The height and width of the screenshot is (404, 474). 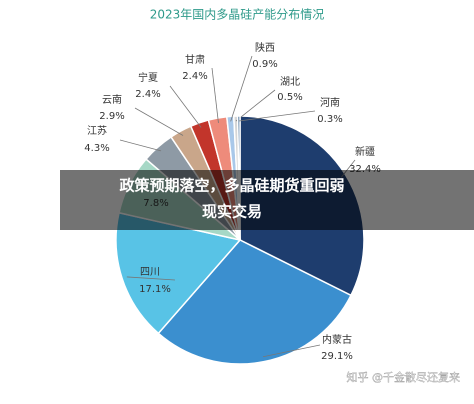 I want to click on slice-label: 甘肃, so click(x=195, y=59).